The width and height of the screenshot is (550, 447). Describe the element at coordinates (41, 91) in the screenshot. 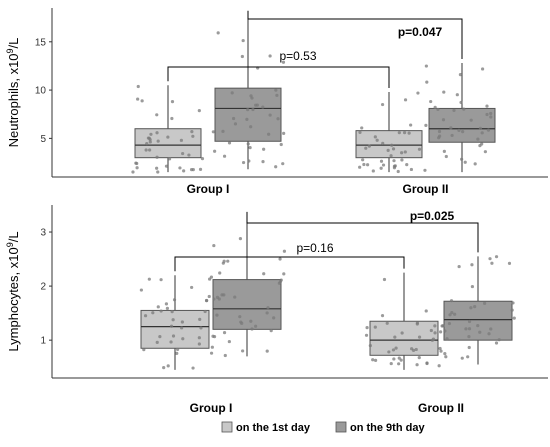

I see `y-tick-label: 10` at that location.